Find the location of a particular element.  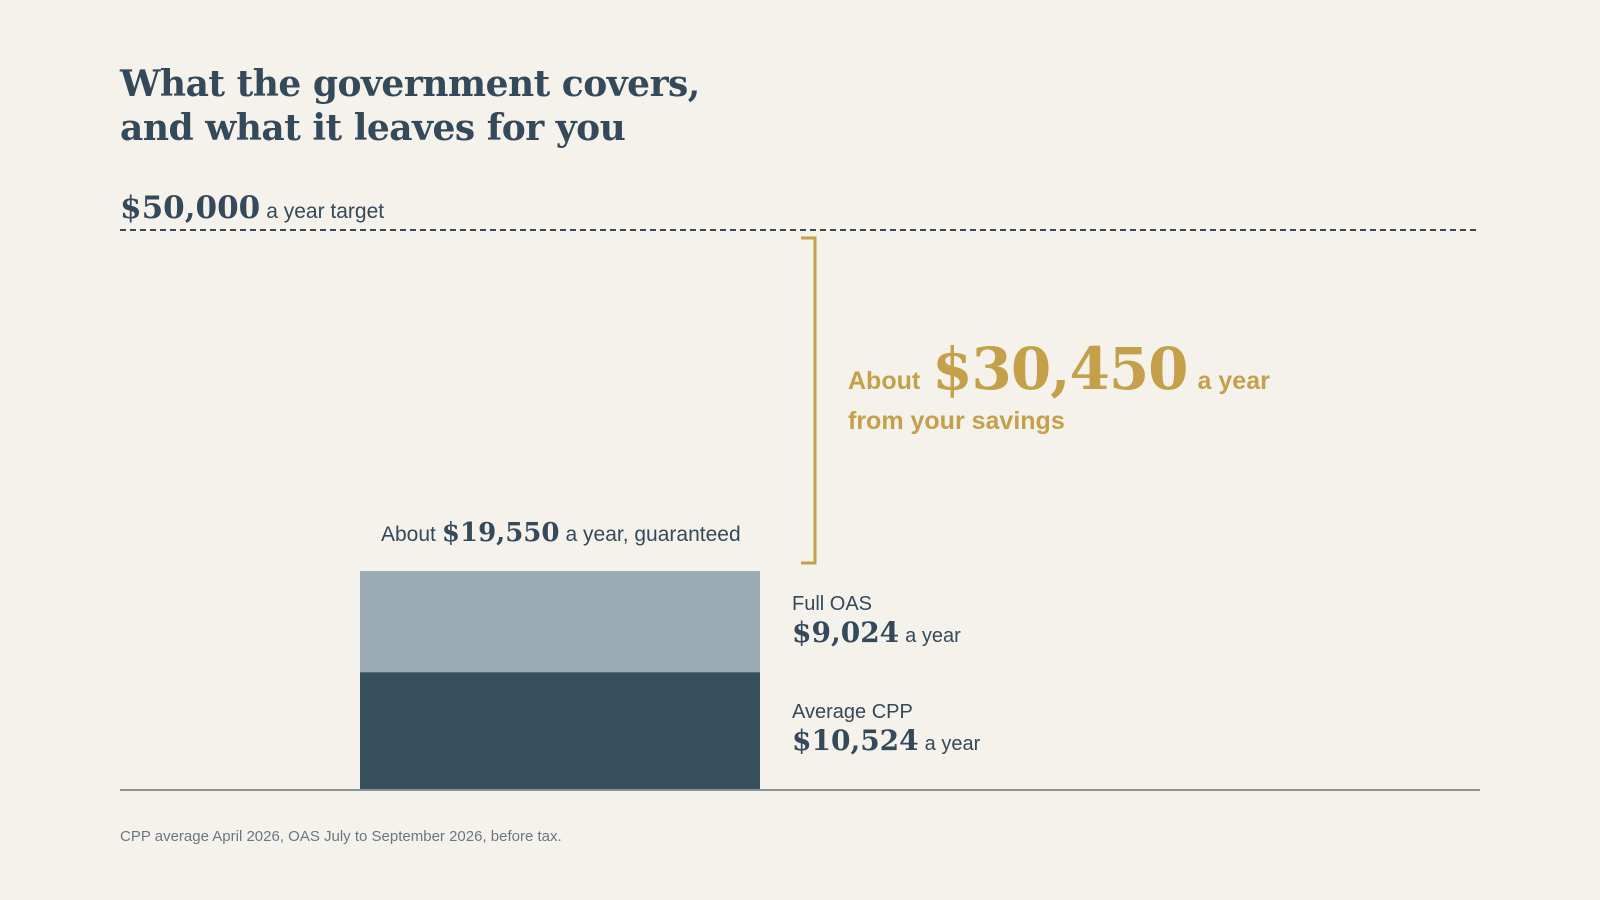

cpp-segment-label: Average CPP $10,524 a year is located at coordinates (886, 729).